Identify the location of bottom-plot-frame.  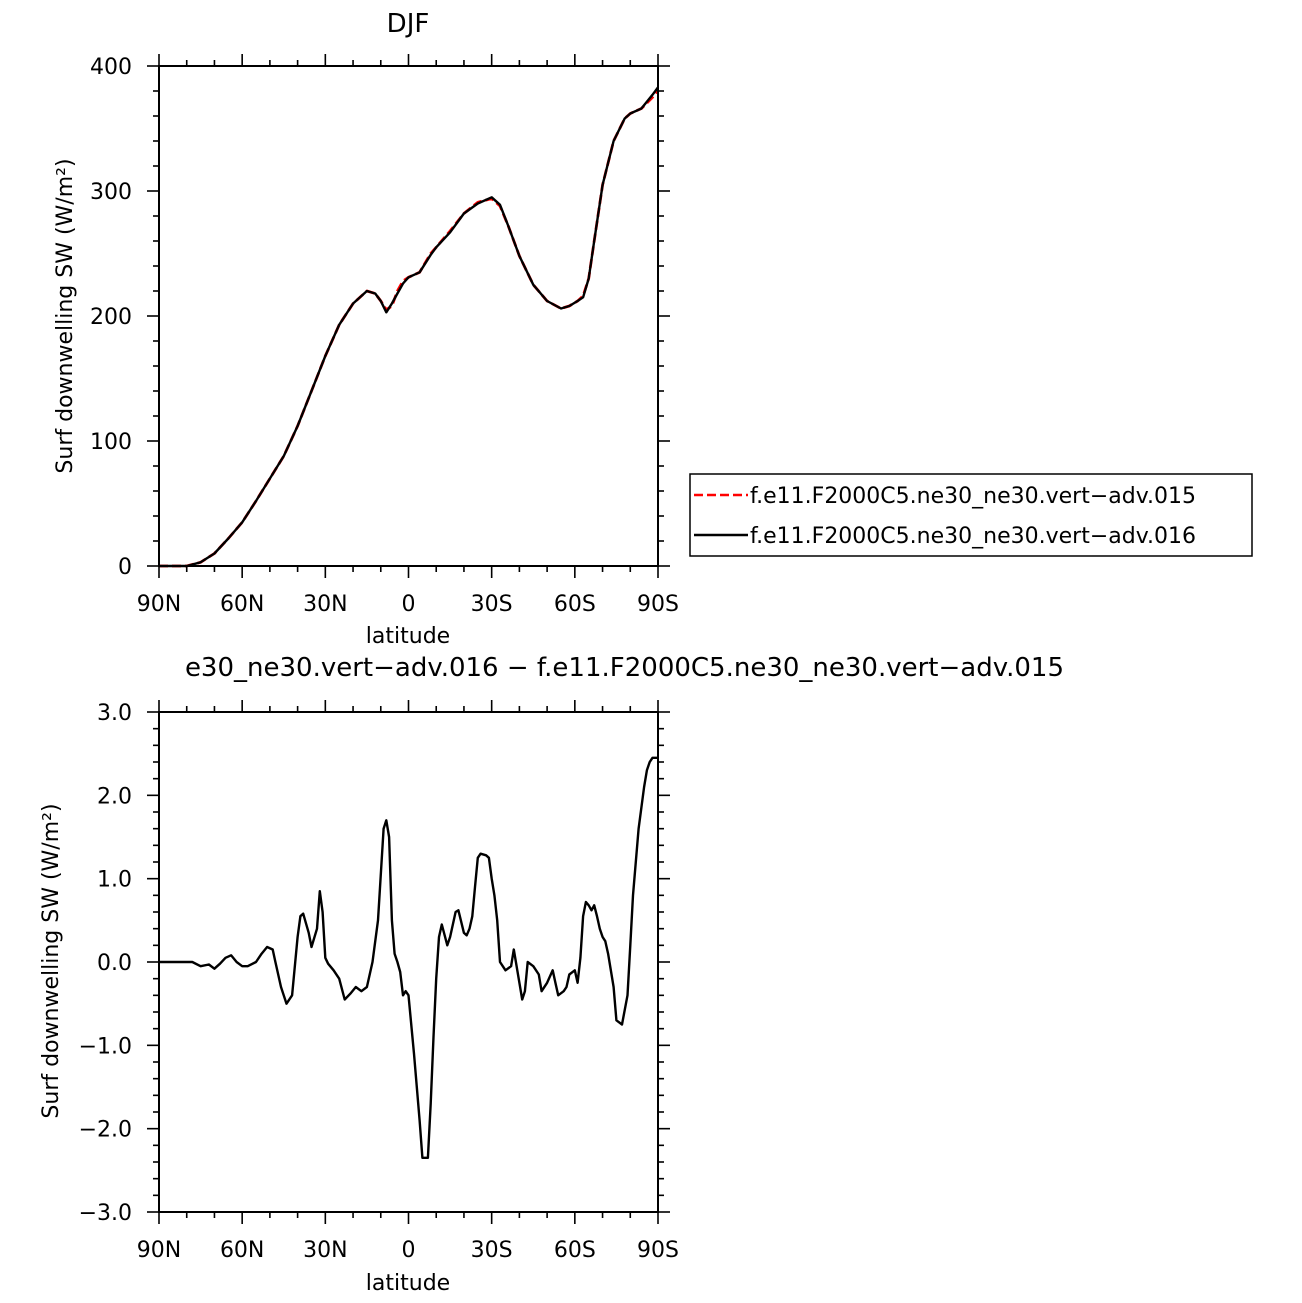
(408, 962).